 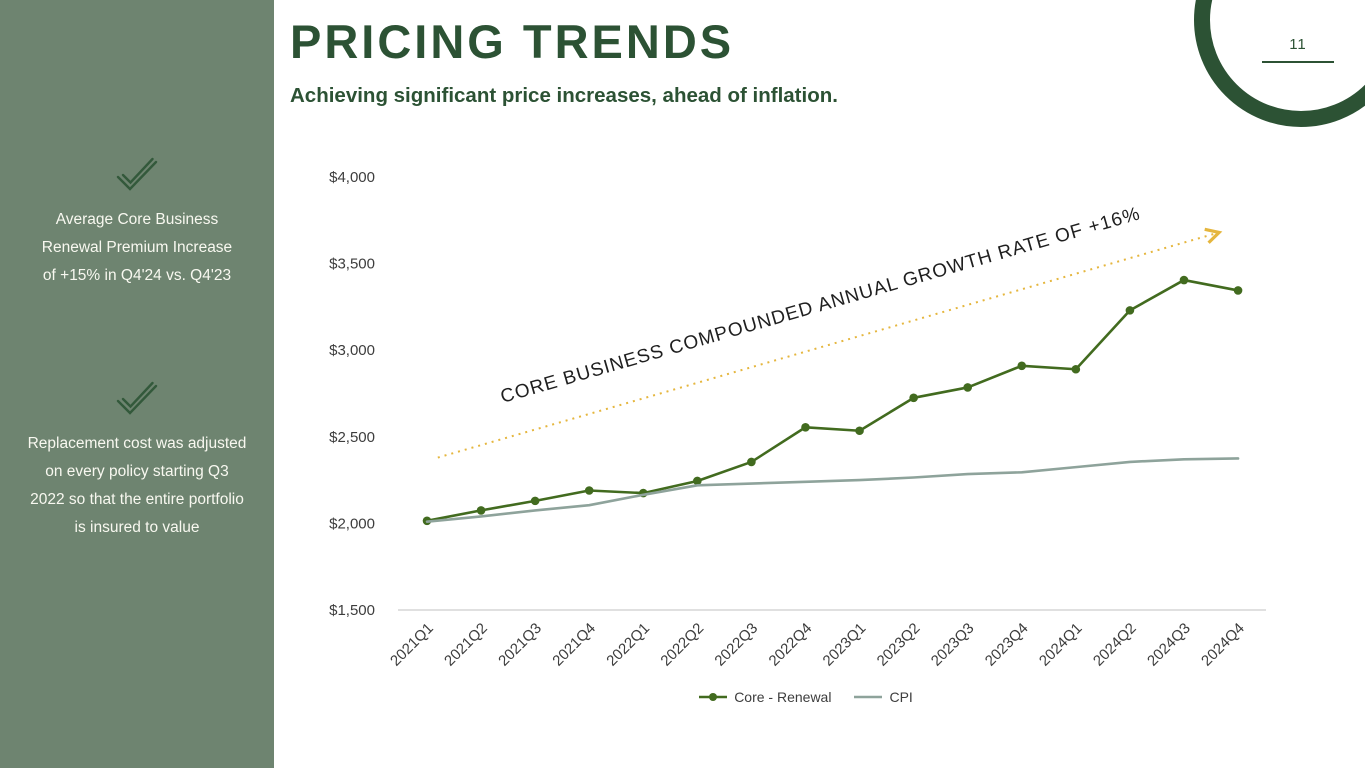 I want to click on x-tick-label: 2021Q1, so click(x=412, y=645).